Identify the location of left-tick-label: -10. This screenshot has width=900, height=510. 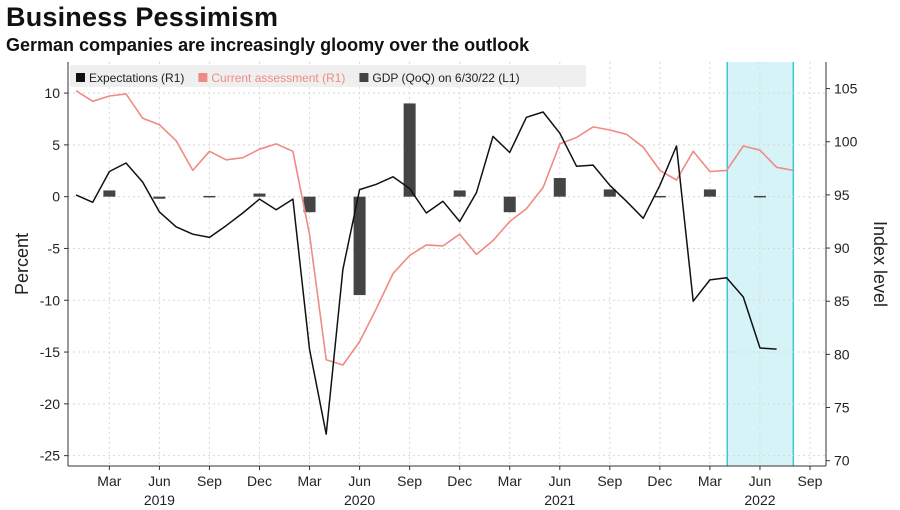
(50, 300).